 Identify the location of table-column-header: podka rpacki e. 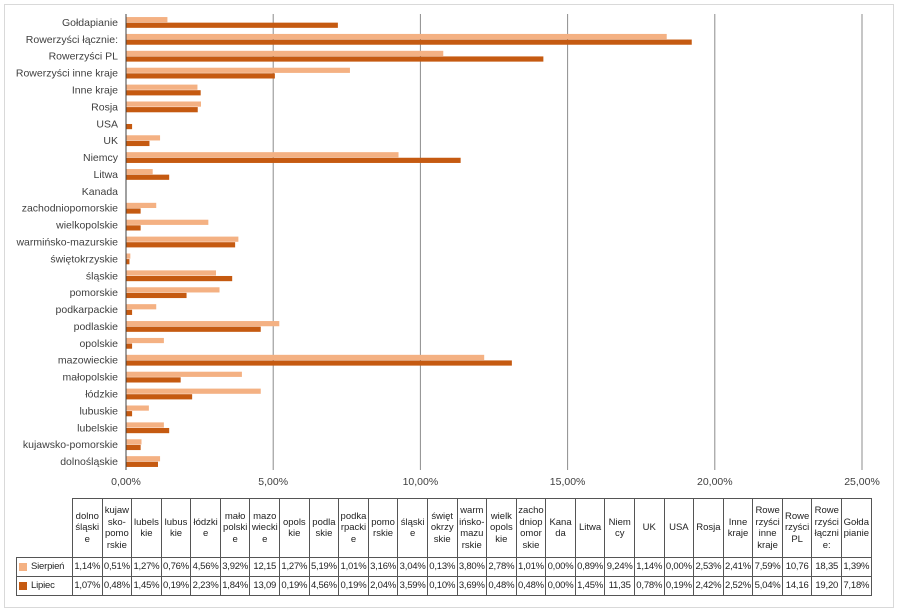
(353, 528).